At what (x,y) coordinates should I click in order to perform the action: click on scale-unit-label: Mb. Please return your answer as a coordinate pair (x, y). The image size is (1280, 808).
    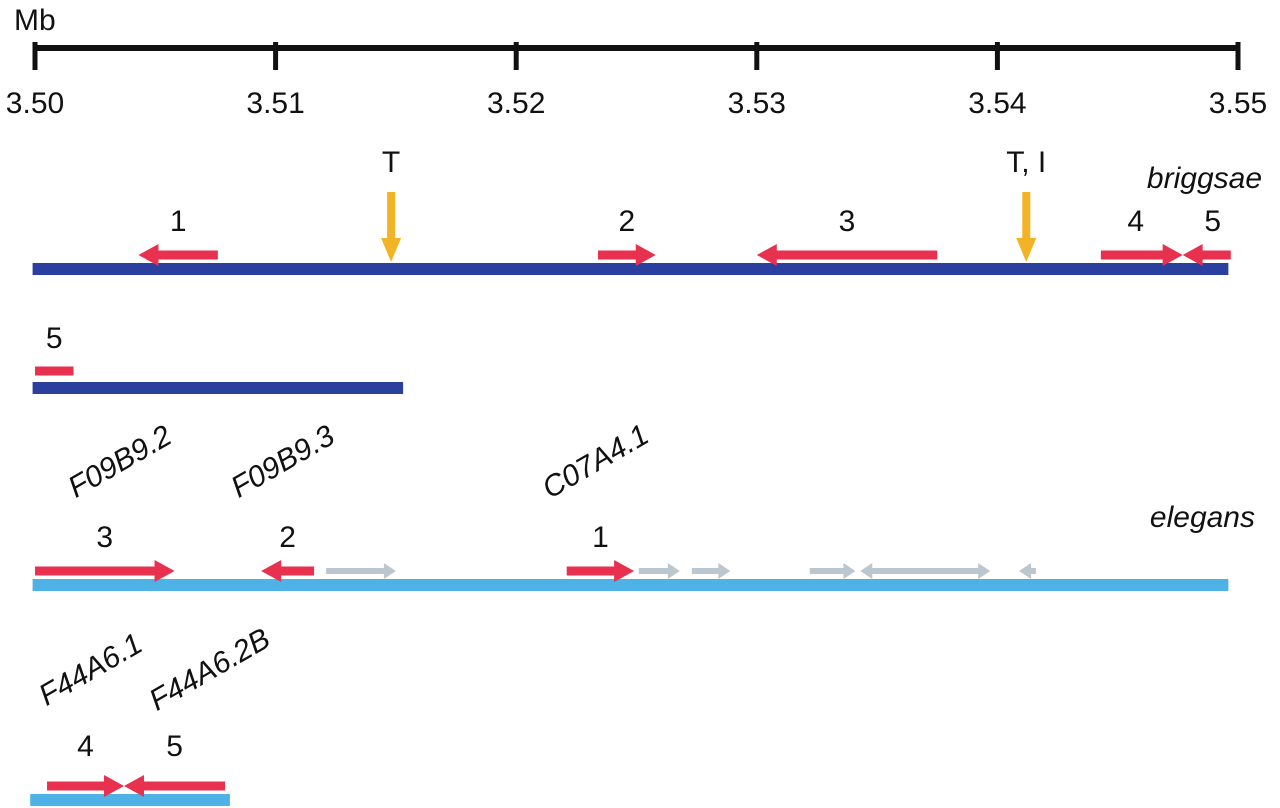
    Looking at the image, I should click on (35, 20).